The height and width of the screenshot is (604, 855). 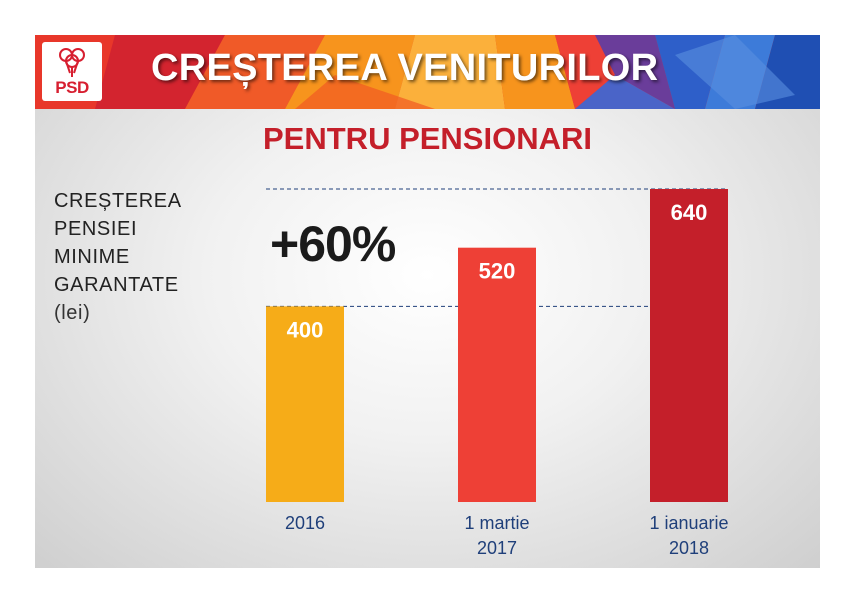 What do you see at coordinates (333, 244) in the screenshot?
I see `increase-annotation: +60%` at bounding box center [333, 244].